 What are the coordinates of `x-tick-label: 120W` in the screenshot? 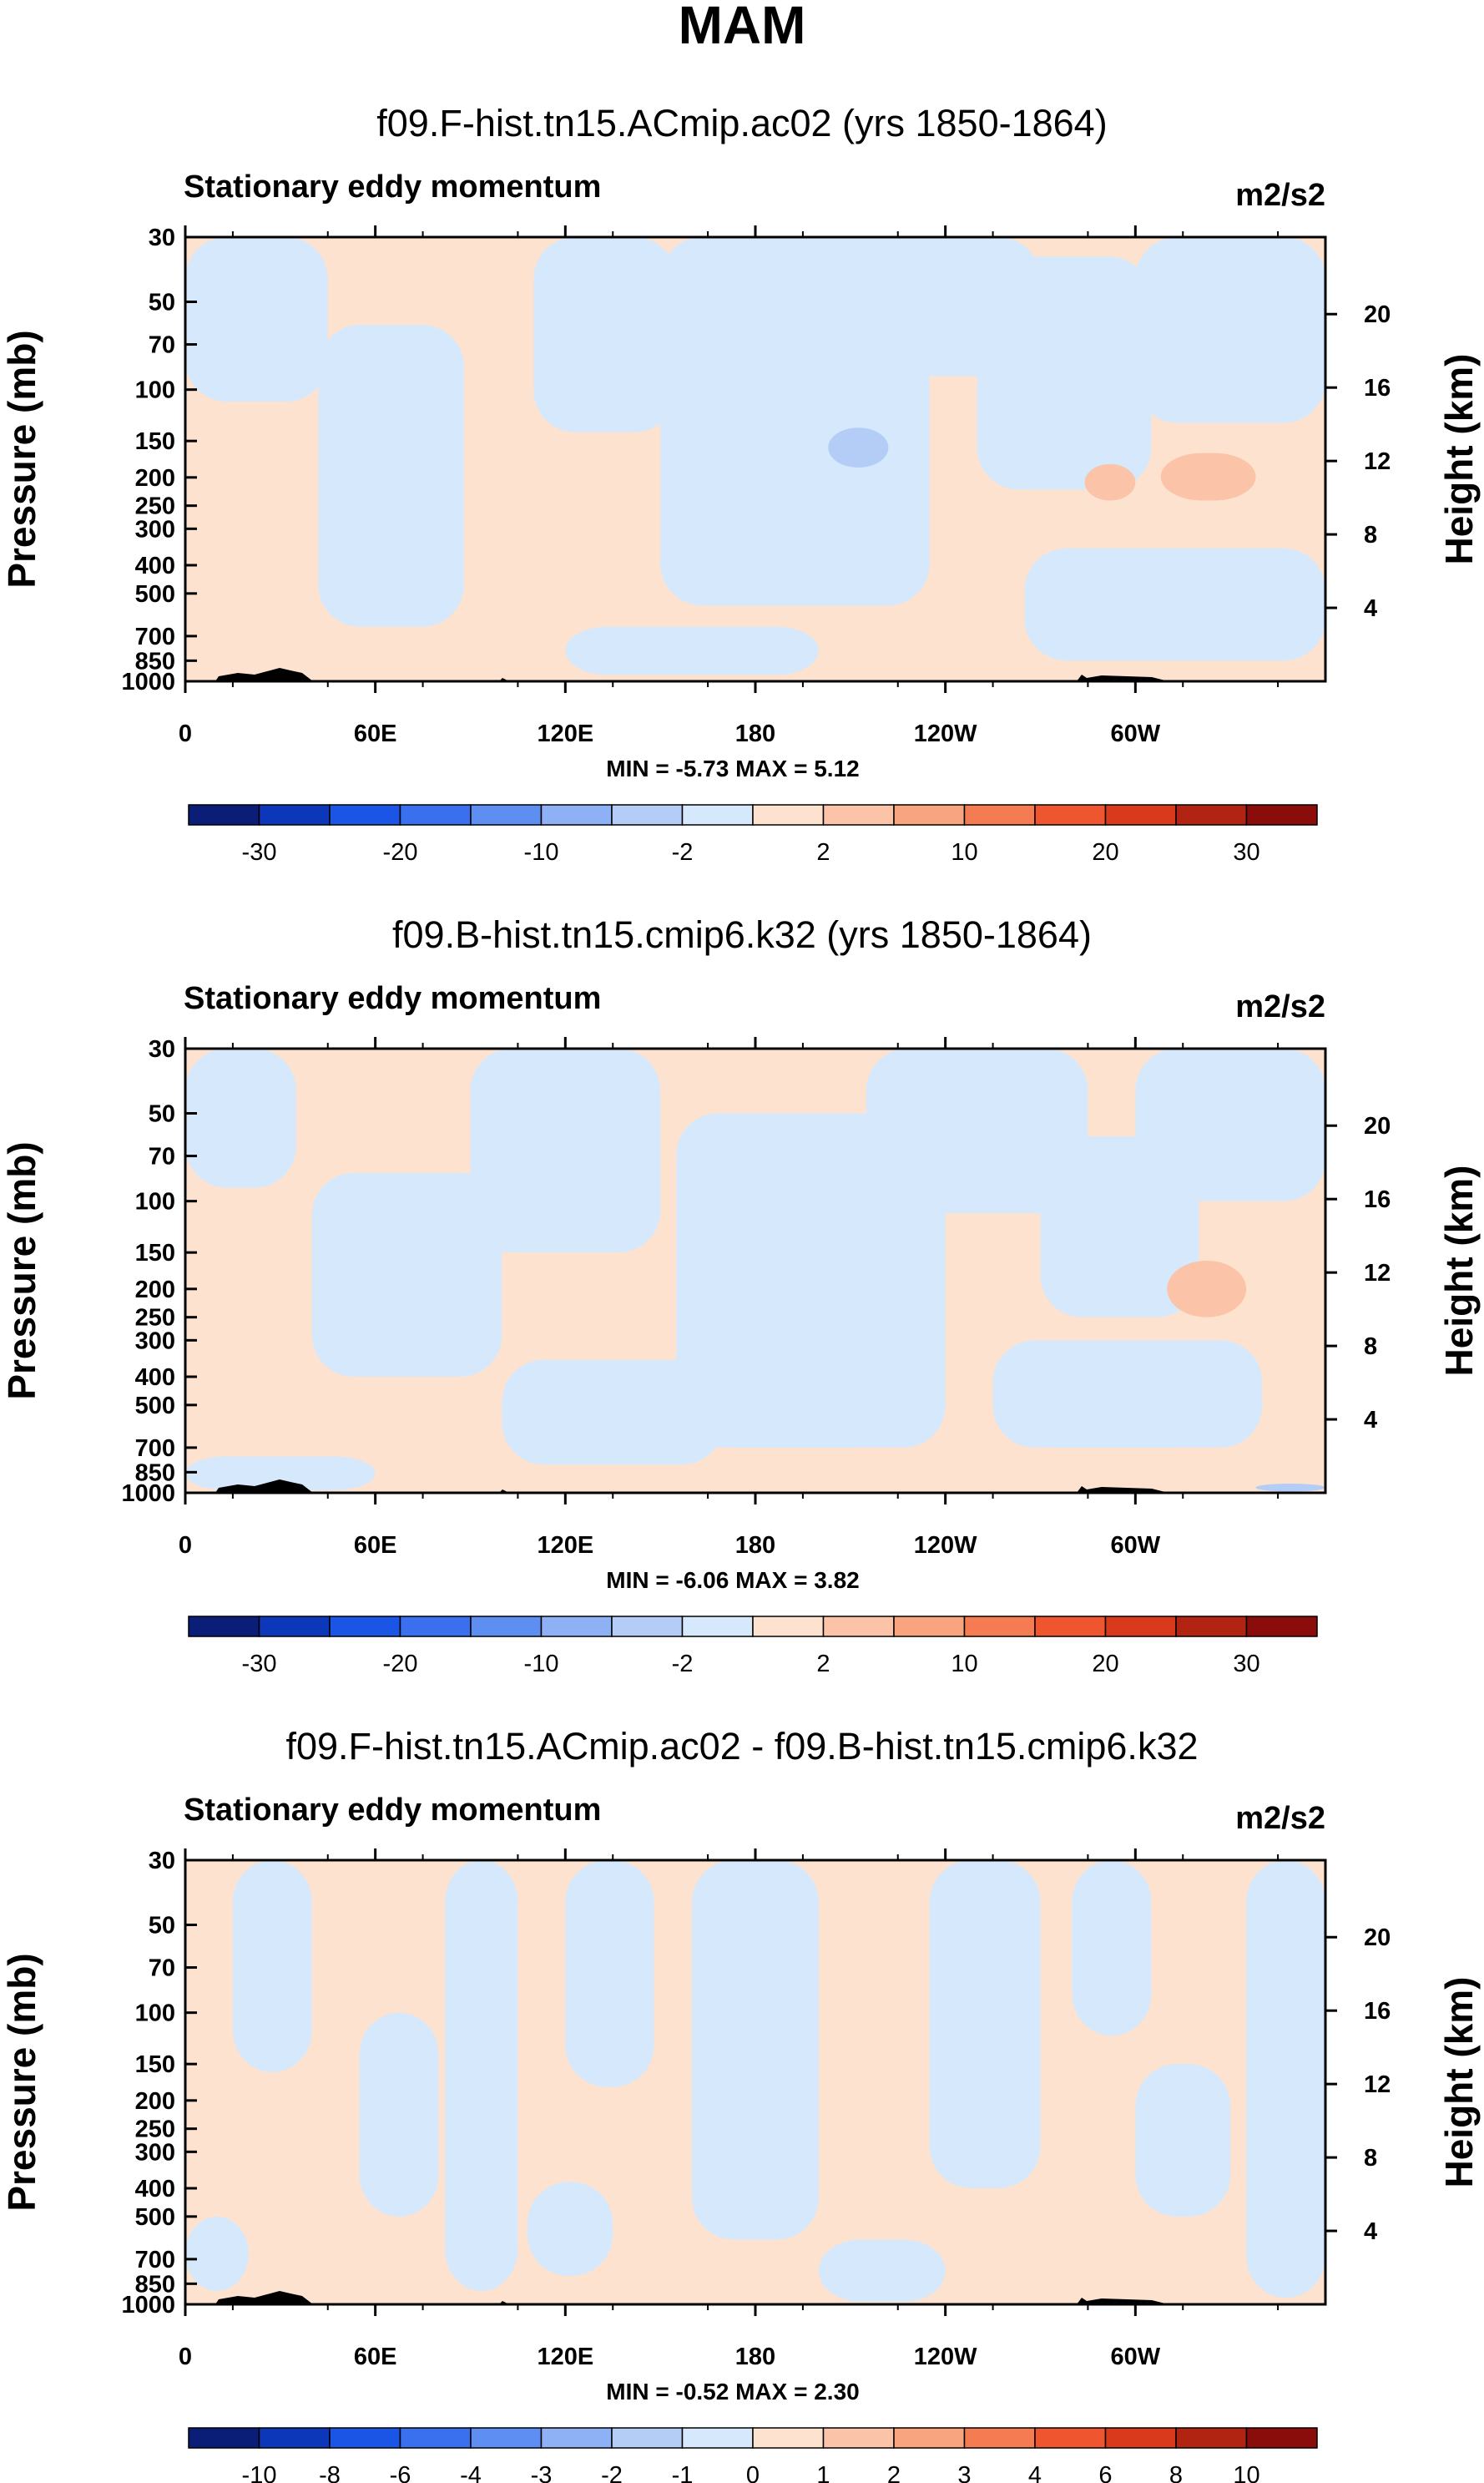 It's located at (945, 734).